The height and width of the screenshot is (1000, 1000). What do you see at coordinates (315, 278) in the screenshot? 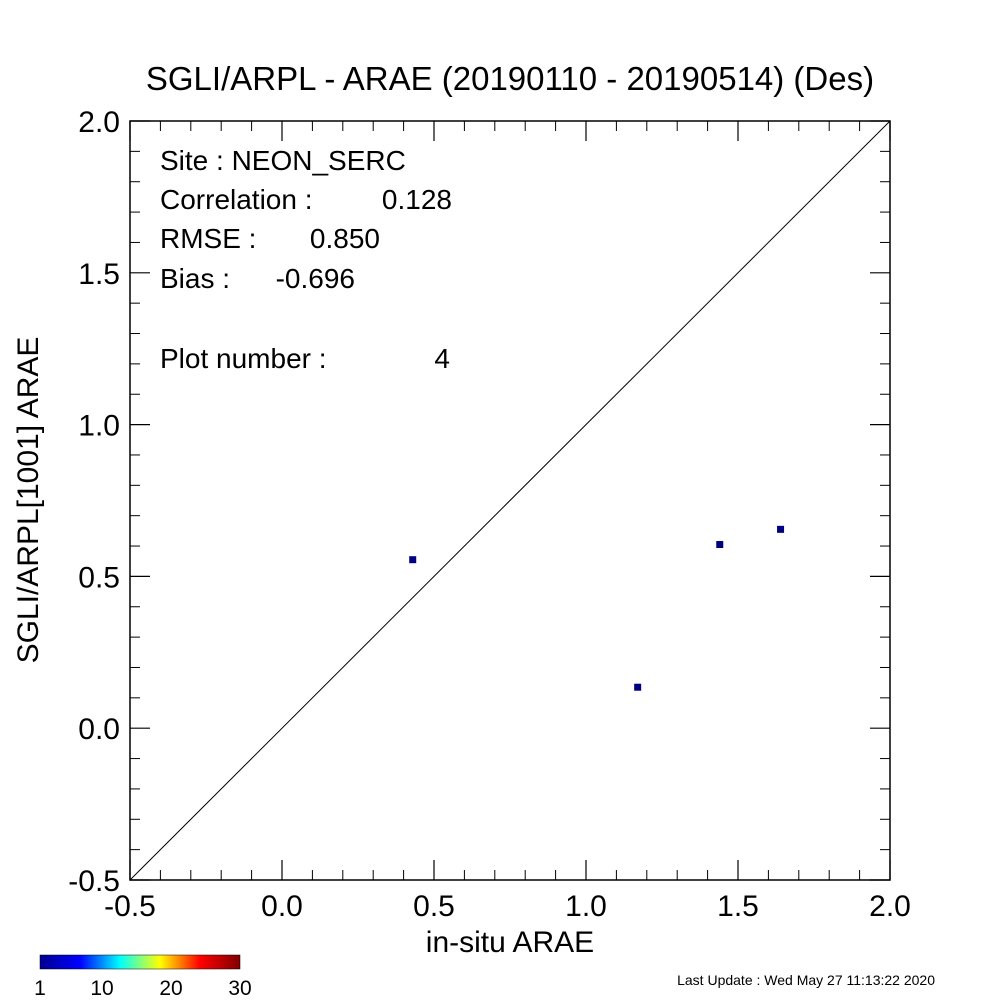
I see `stat-value: -0.696` at bounding box center [315, 278].